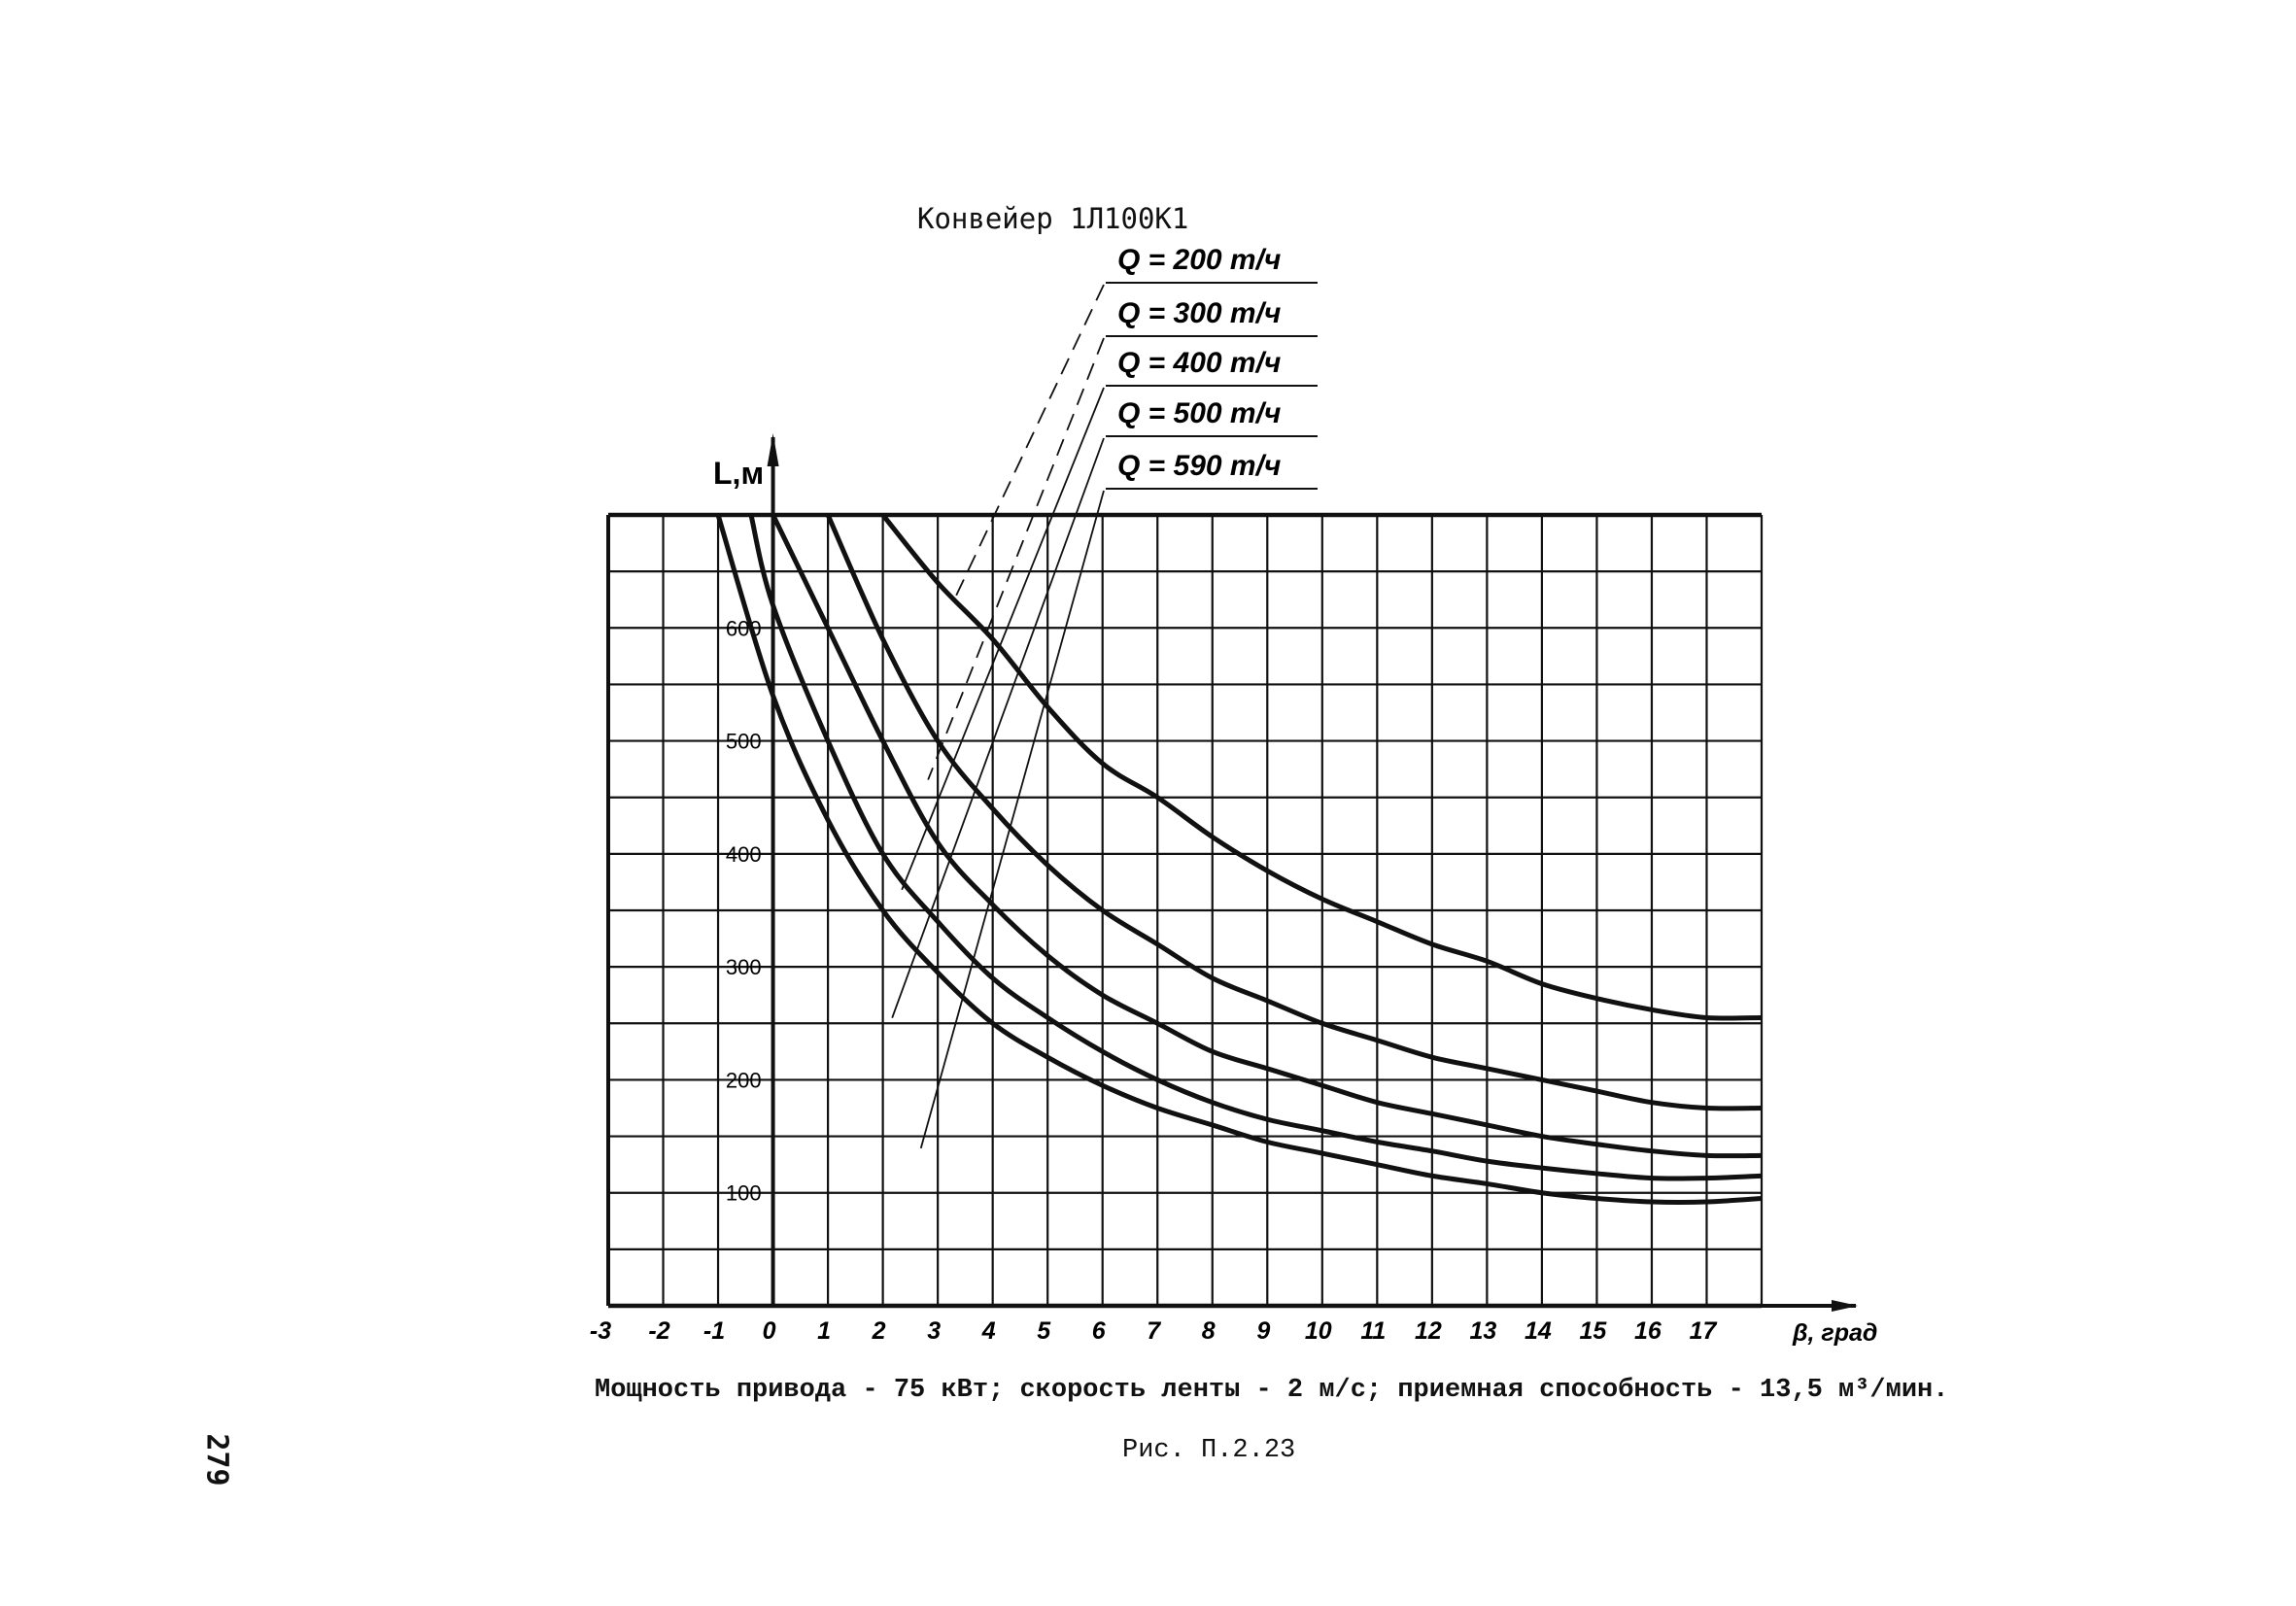  Describe the element at coordinates (1199, 466) in the screenshot. I see `legend-label: Q = 590 т/ч` at that location.